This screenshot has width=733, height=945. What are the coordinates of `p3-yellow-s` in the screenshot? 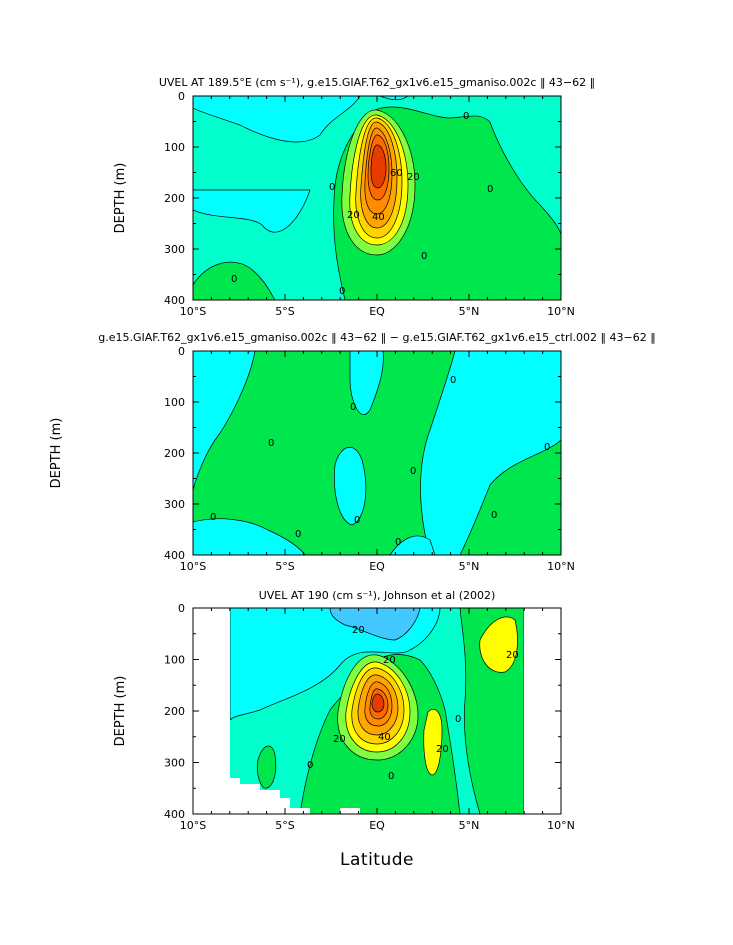 It's located at (433, 742).